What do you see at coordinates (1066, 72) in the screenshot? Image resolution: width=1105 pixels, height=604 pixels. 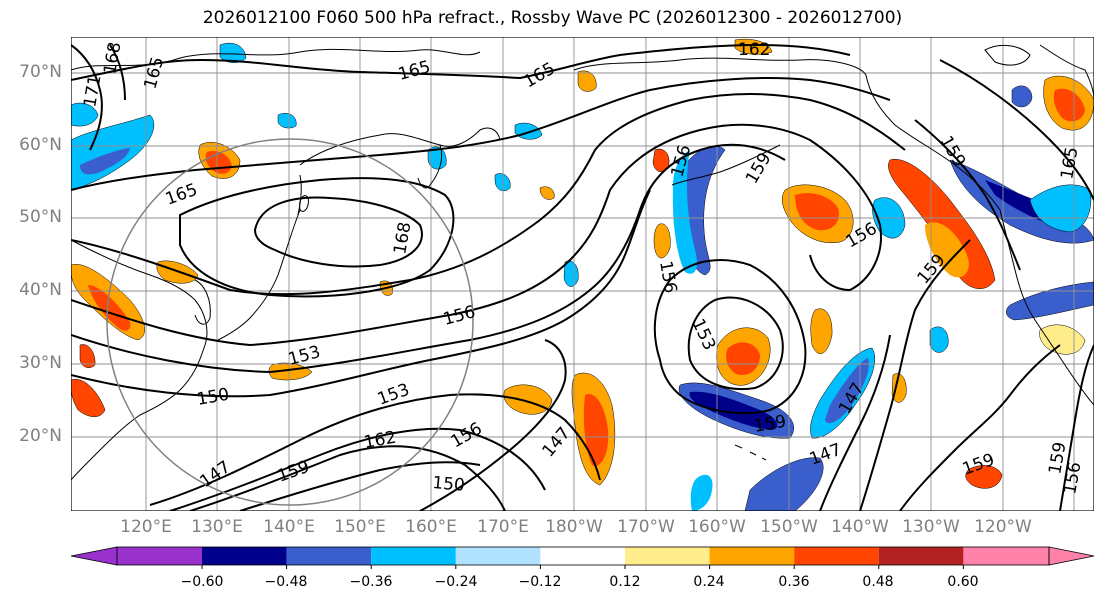 I see `coast-hudson` at bounding box center [1066, 72].